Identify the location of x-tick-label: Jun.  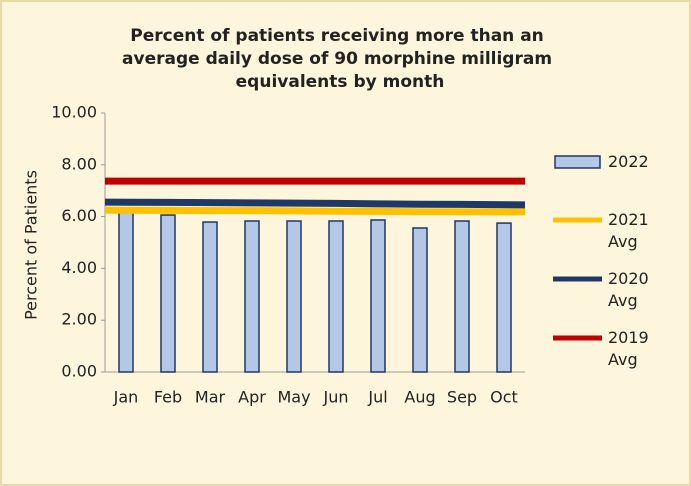
(336, 397).